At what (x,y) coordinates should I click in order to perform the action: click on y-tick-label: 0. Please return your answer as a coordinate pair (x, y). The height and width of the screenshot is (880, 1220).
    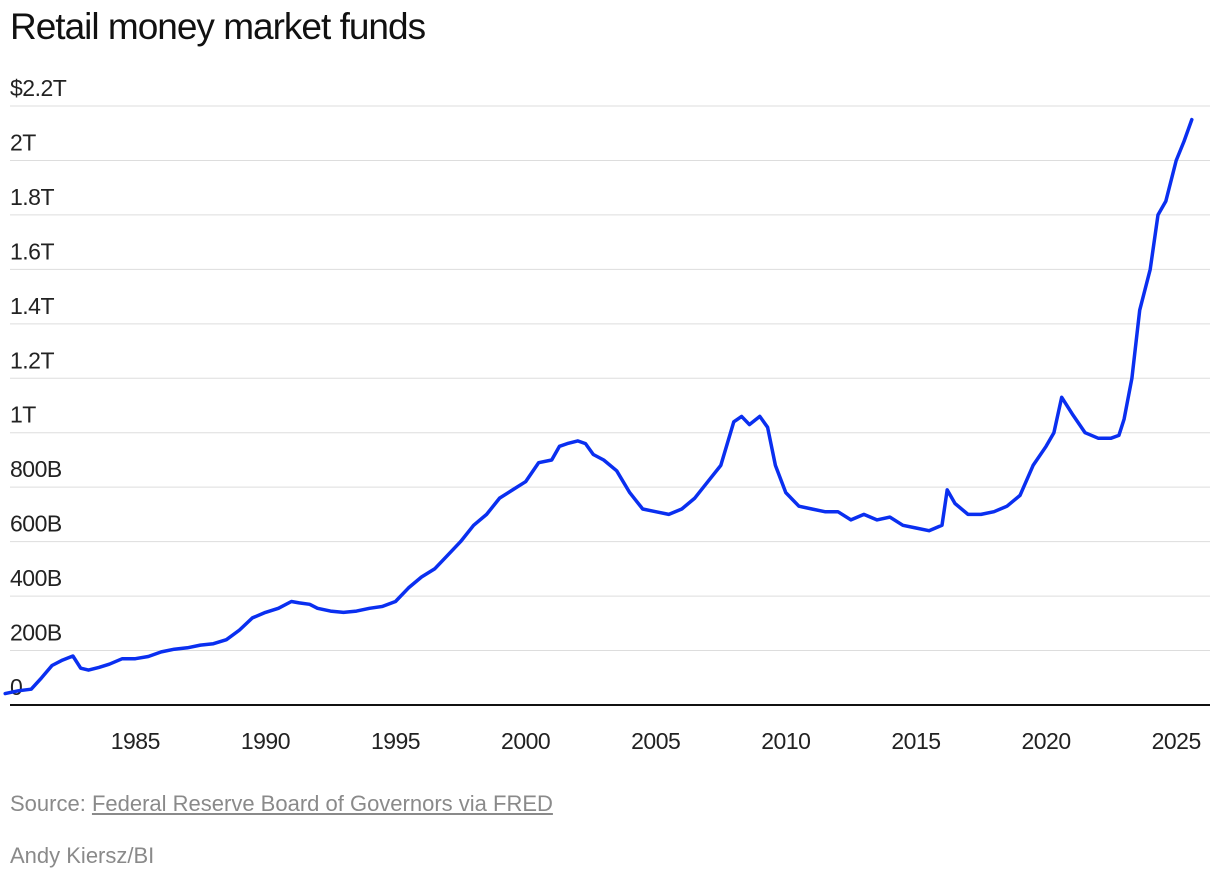
    Looking at the image, I should click on (16, 687).